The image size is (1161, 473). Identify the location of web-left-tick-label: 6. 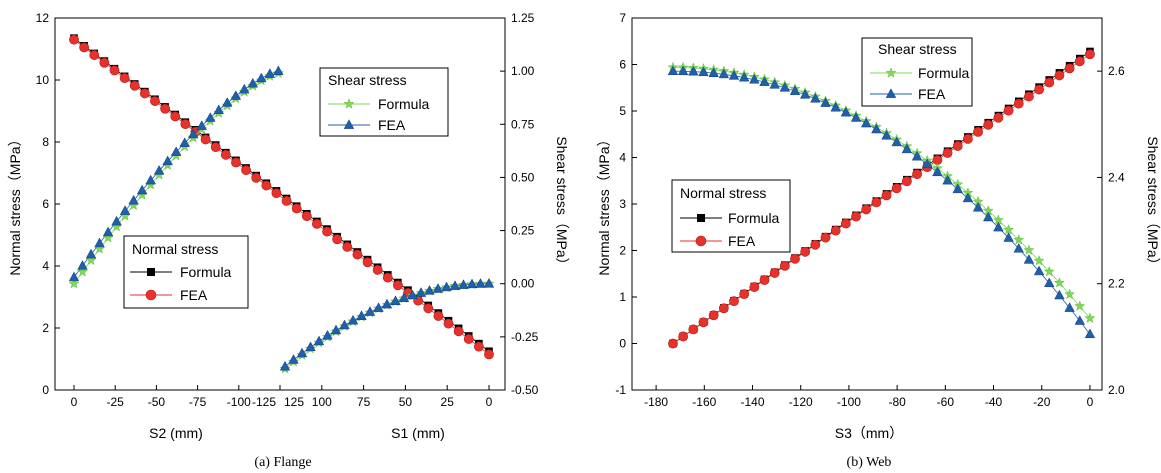
(622, 65).